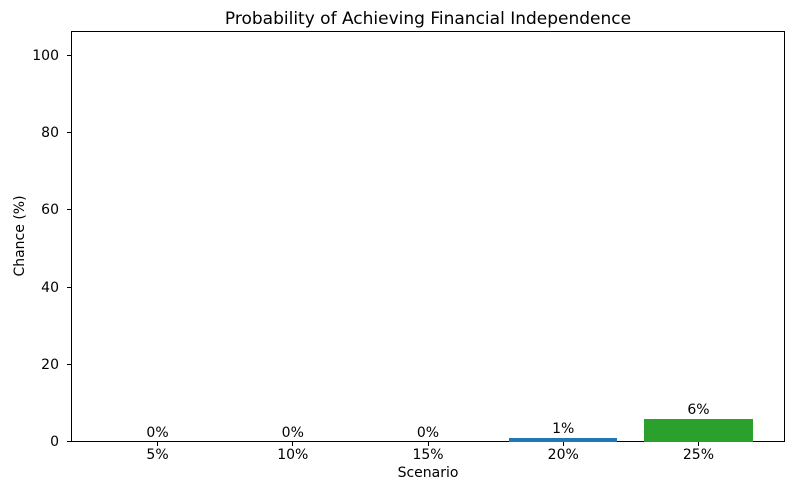  I want to click on bar-value-label: 1%, so click(563, 429).